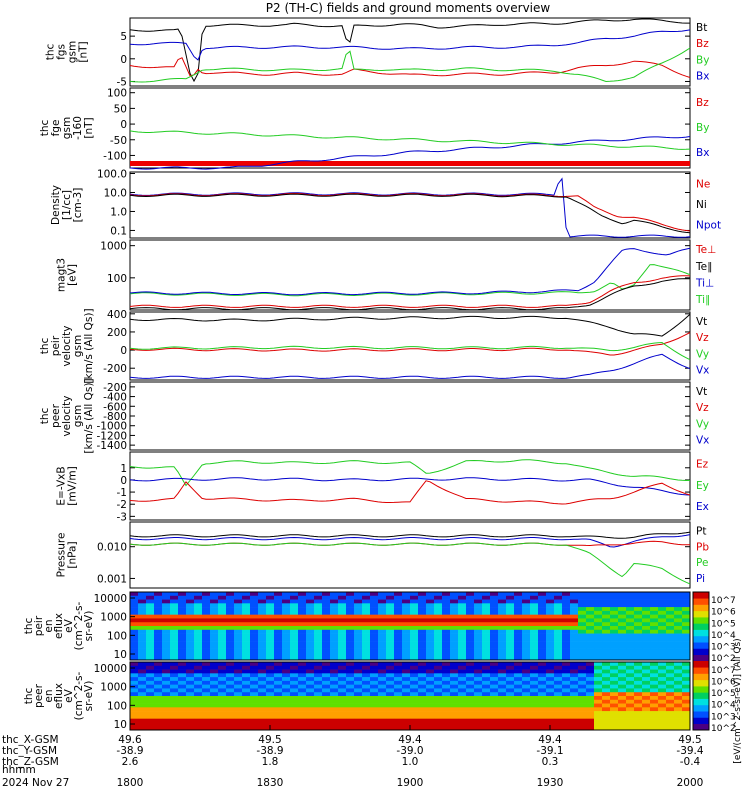 The image size is (750, 800). Describe the element at coordinates (702, 563) in the screenshot. I see `legend-entry: Pe` at that location.